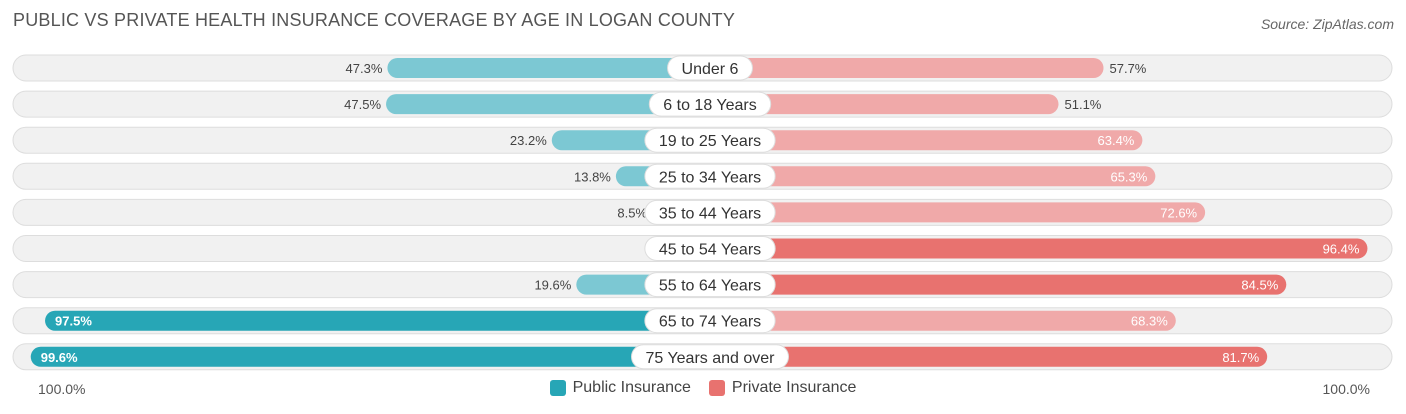 Image resolution: width=1406 pixels, height=414 pixels. I want to click on public-value-label: 97.5%, so click(73, 321).